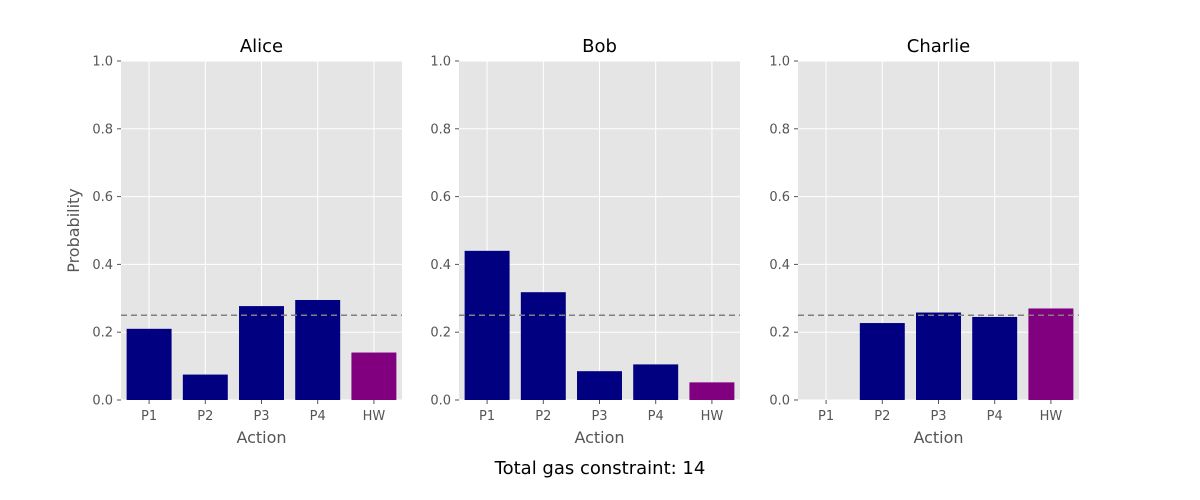 This screenshot has width=1200, height=500. I want to click on panel-title: Alice, so click(261, 46).